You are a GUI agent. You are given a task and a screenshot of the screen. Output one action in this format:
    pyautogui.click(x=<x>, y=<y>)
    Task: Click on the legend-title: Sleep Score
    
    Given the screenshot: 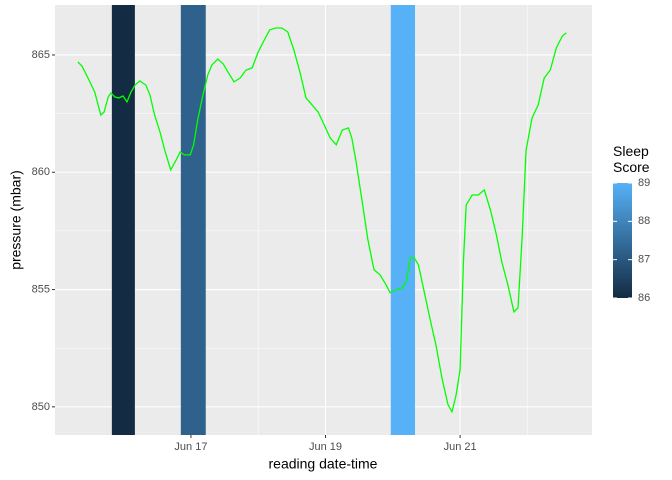 What is the action you would take?
    pyautogui.click(x=631, y=159)
    